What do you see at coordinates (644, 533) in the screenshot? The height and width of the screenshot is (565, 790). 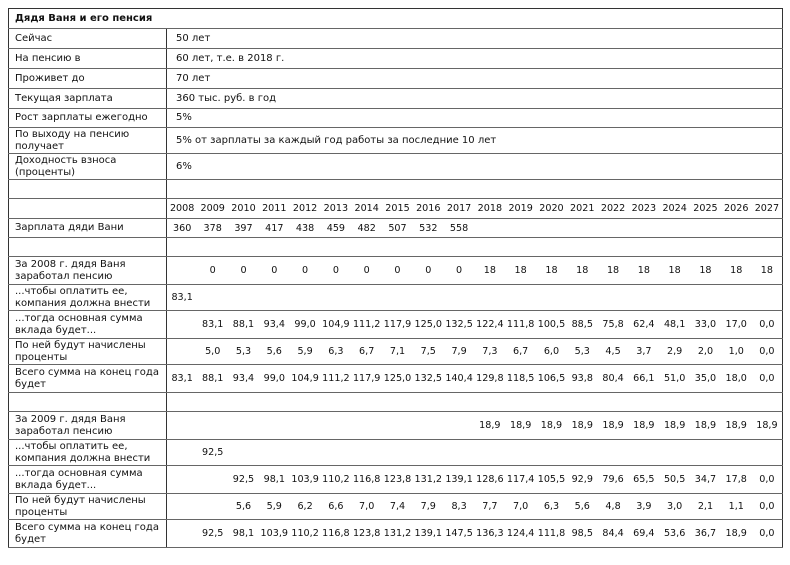 I see `value-cell: 69,4` at bounding box center [644, 533].